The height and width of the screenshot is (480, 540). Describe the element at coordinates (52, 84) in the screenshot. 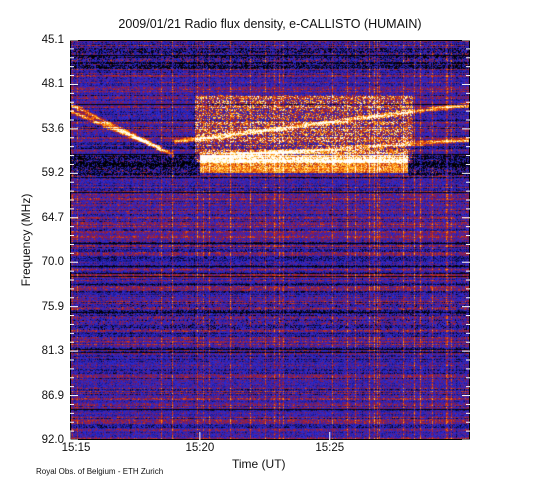

I see `y-tick-label: 48.1` at that location.